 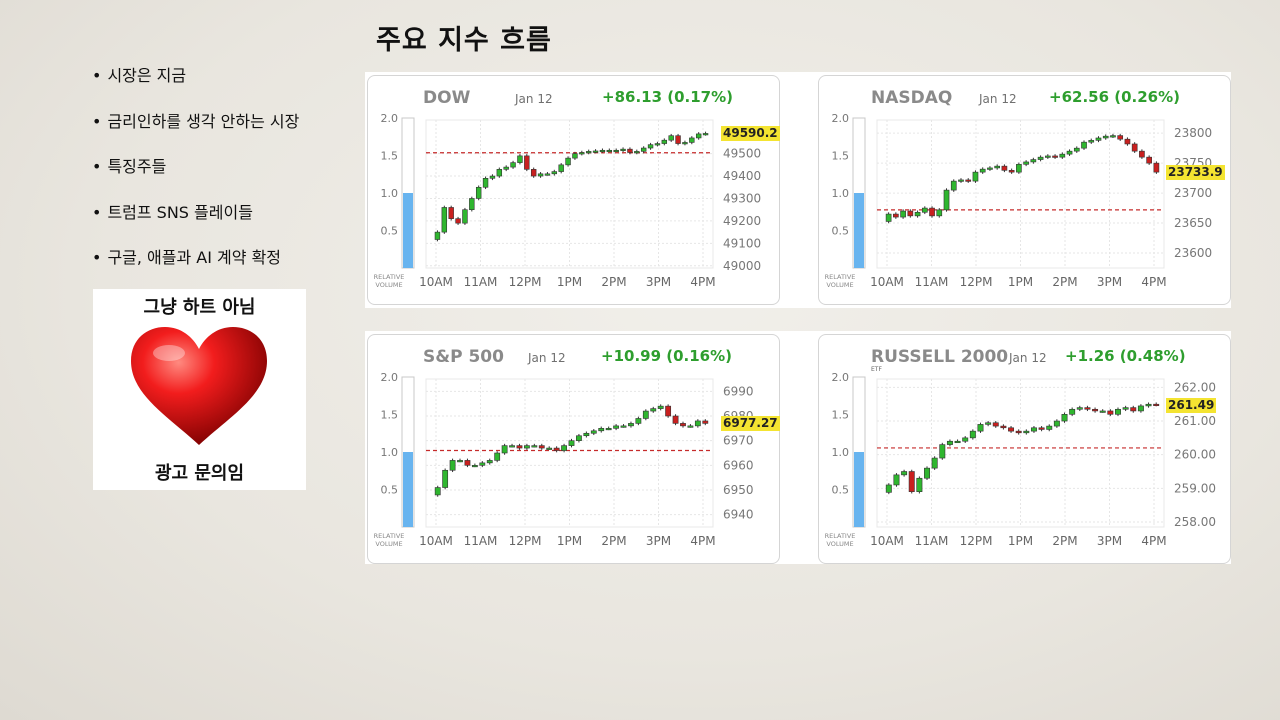 I want to click on y-tick-label: 262.00, so click(x=1195, y=387).